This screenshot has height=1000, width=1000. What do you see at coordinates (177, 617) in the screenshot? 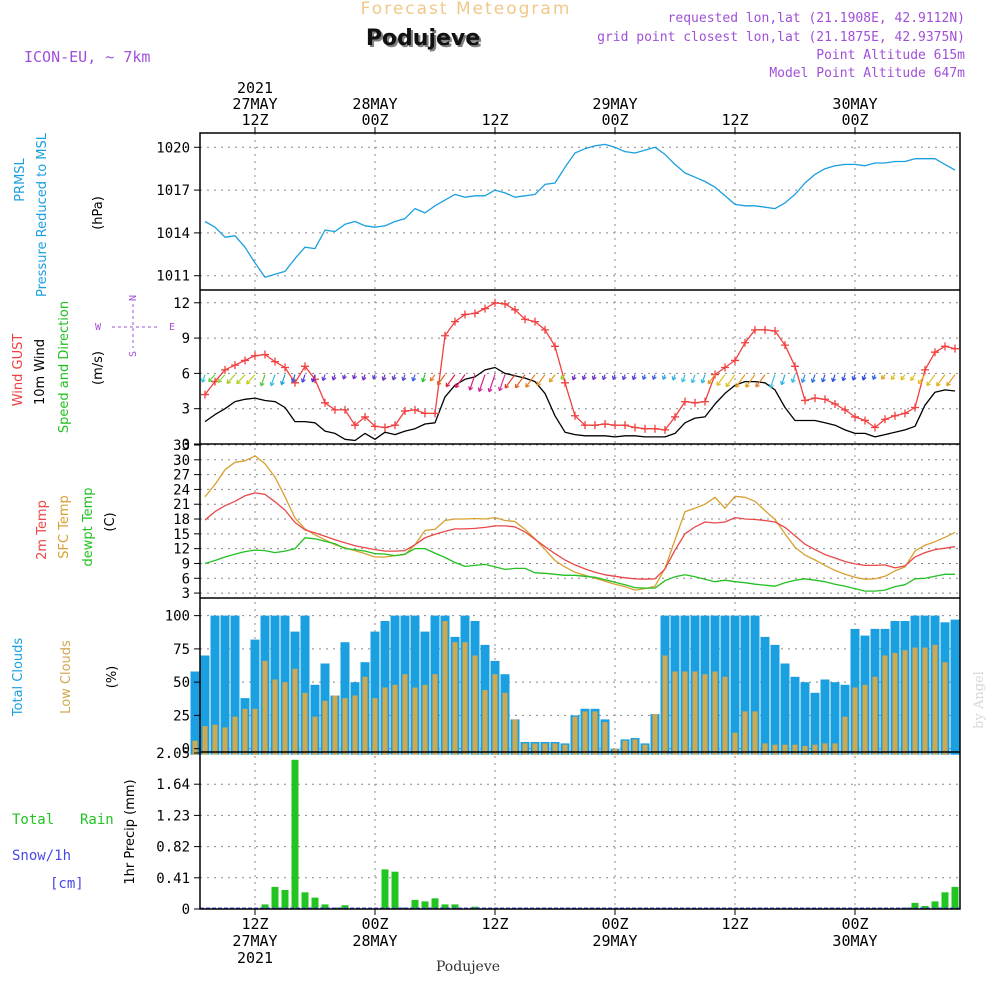
I see `clouds-tick-label-4: 100` at bounding box center [177, 617].